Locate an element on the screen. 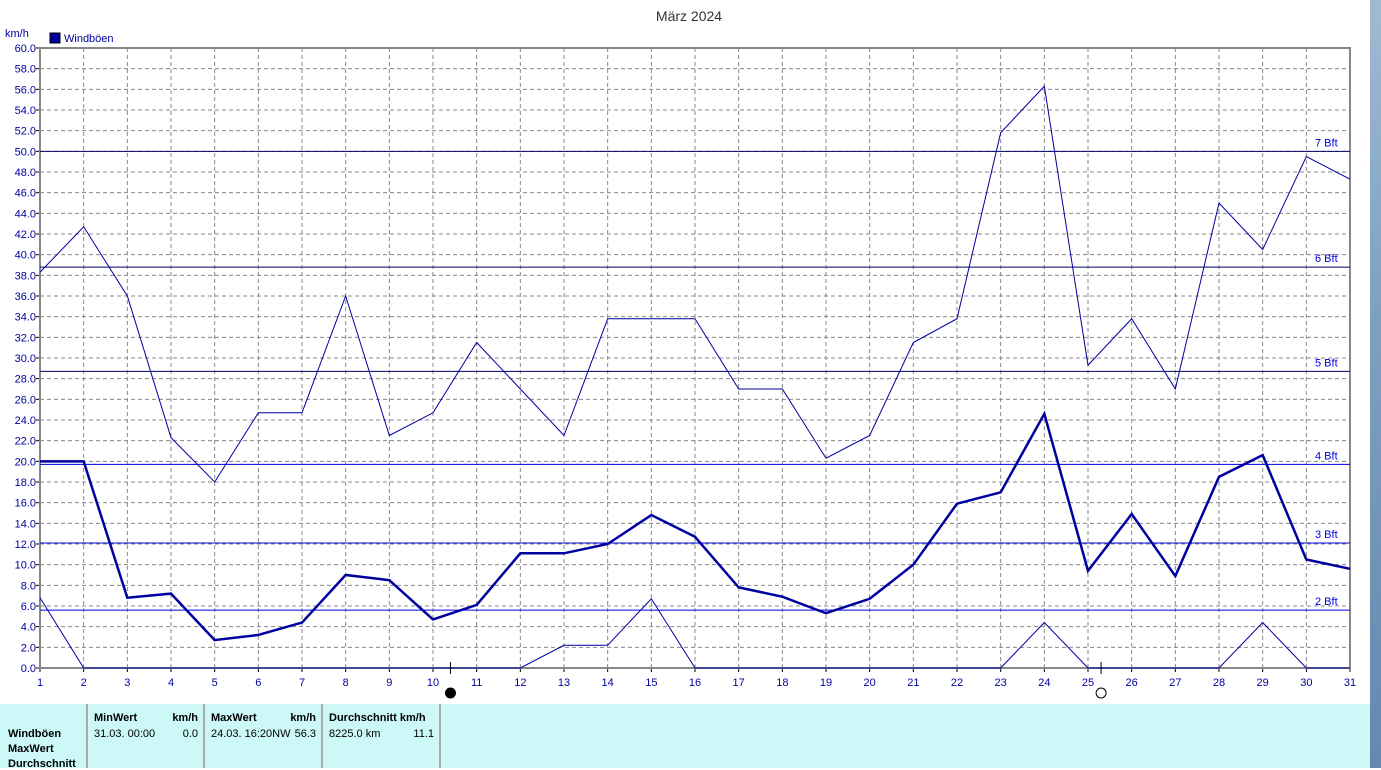 The width and height of the screenshot is (1381, 770). x-tick-label: 20 is located at coordinates (870, 683).